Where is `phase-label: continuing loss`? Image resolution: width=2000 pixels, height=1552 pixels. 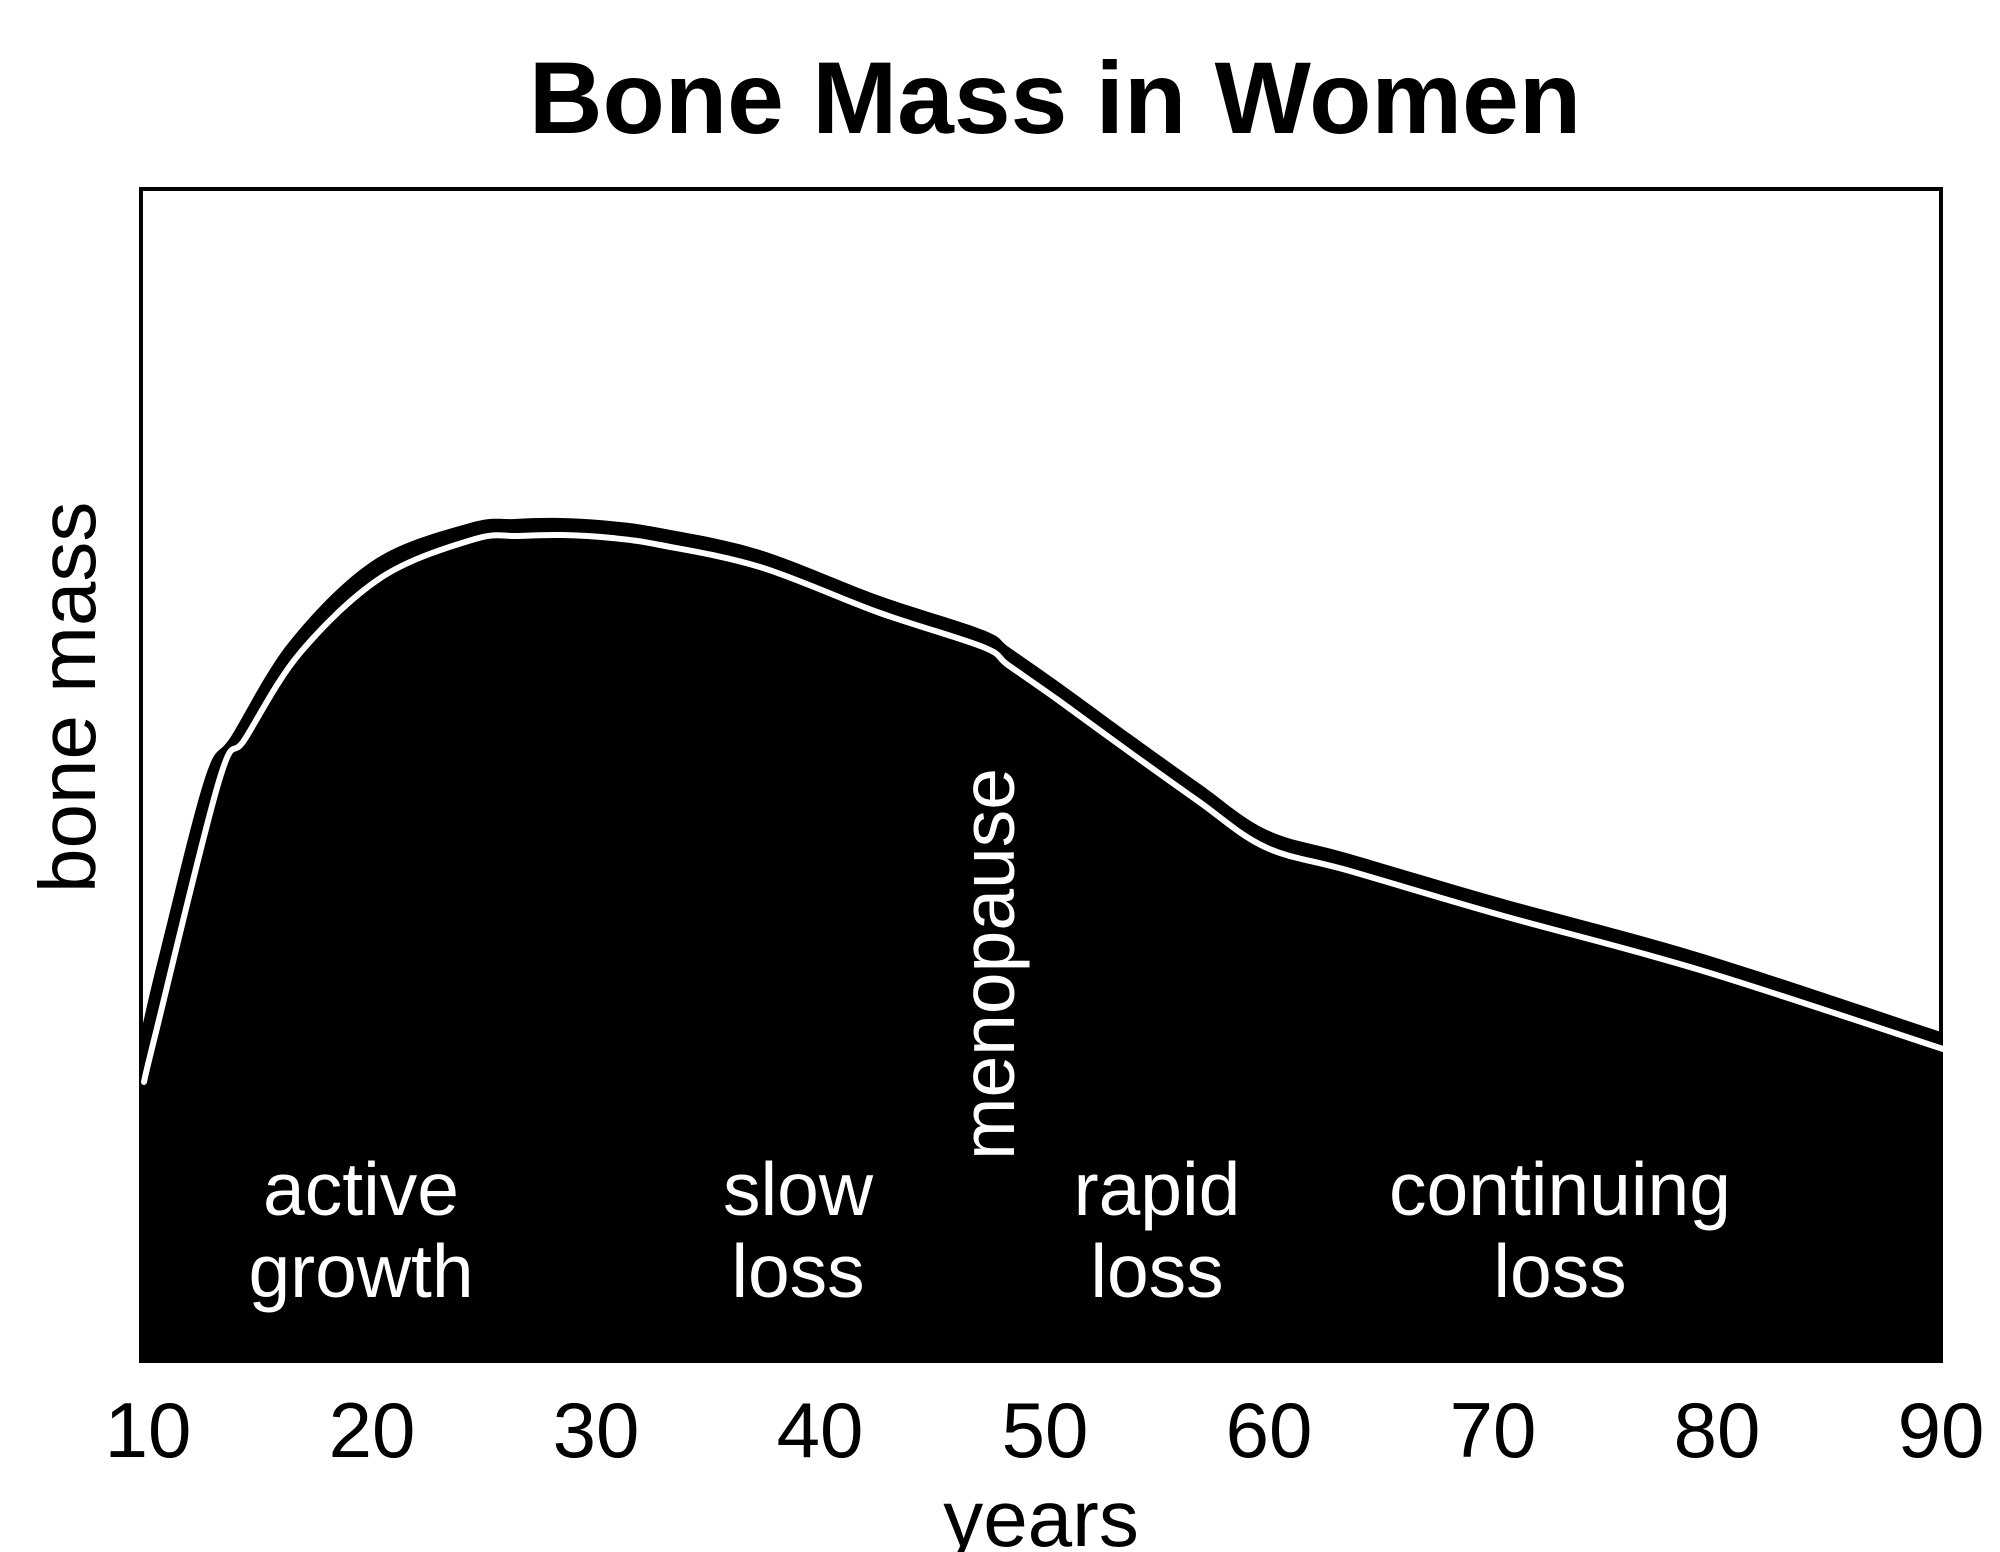
phase-label: continuing loss is located at coordinates (1560, 1230).